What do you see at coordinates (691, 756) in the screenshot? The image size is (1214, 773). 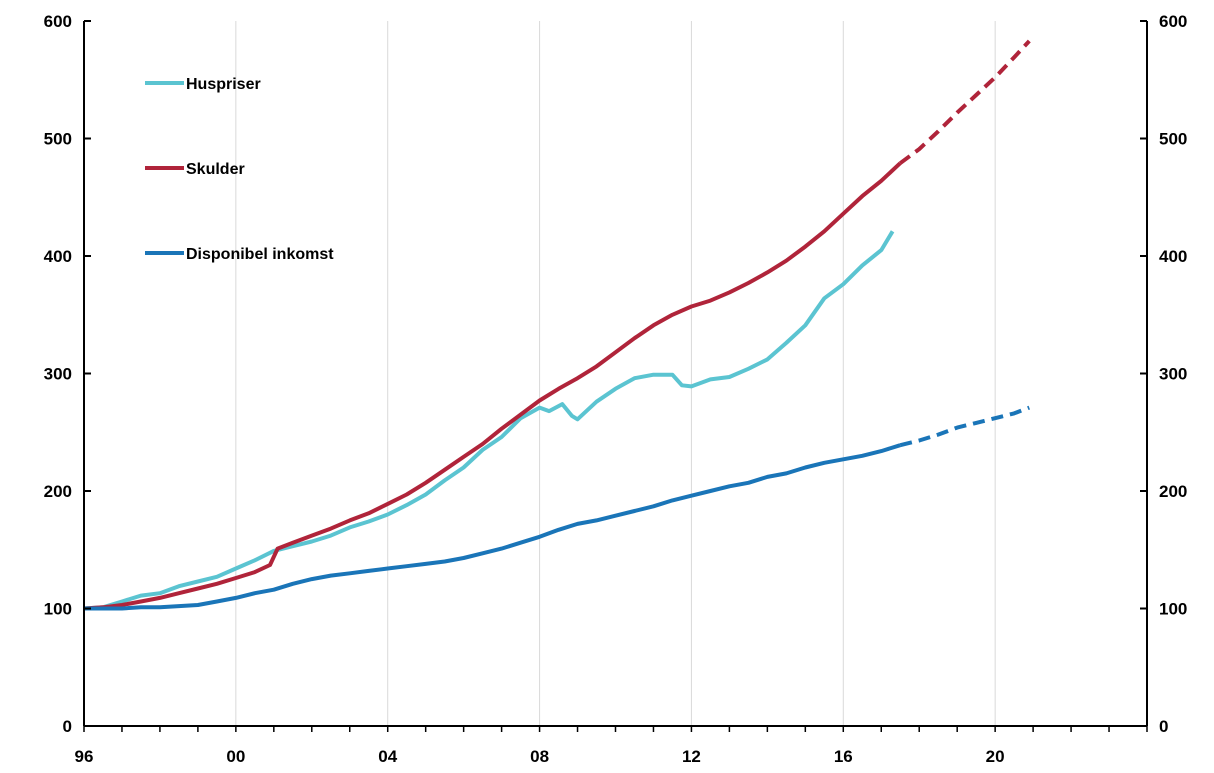 I see `x-tick-label: 12` at bounding box center [691, 756].